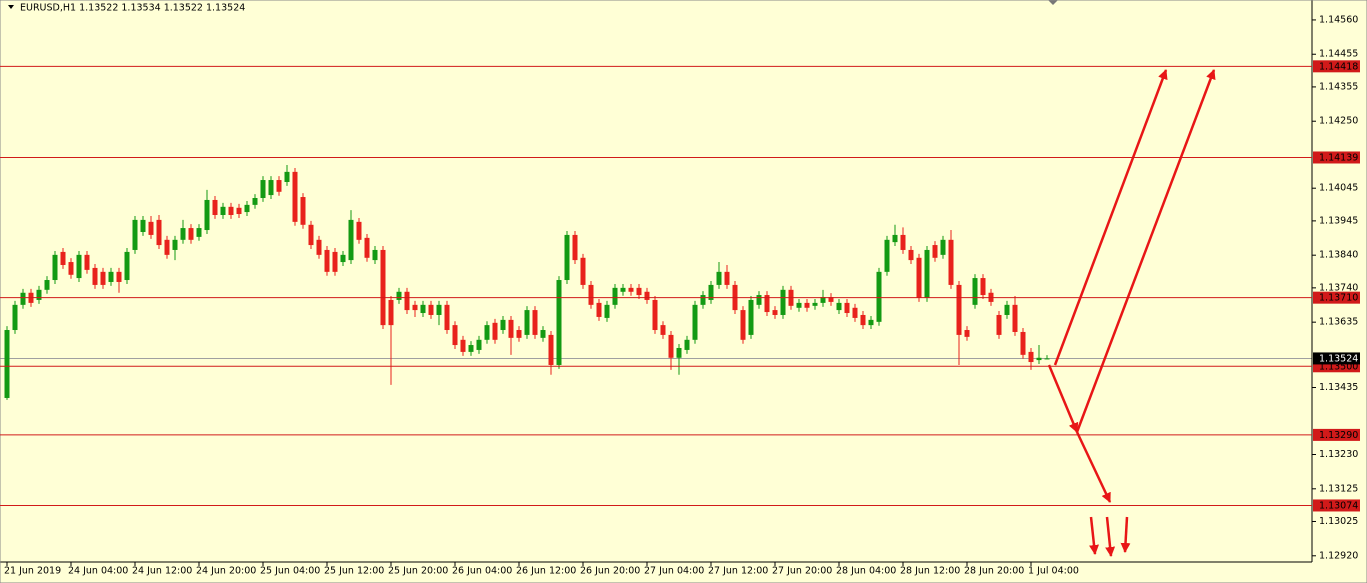 The width and height of the screenshot is (1367, 583). What do you see at coordinates (1338, 454) in the screenshot?
I see `y-tick-label: 1.13230` at bounding box center [1338, 454].